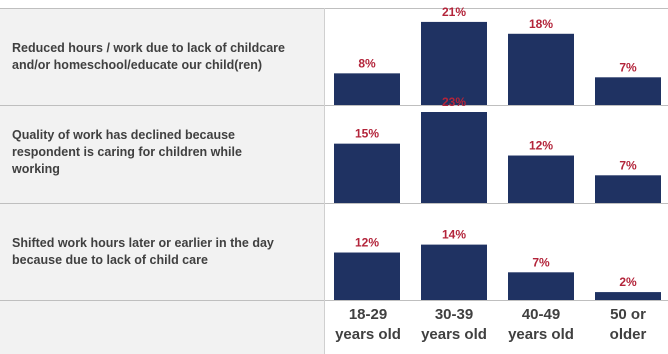 The image size is (668, 354). Describe the element at coordinates (454, 102) in the screenshot. I see `data-label: 23%` at that location.